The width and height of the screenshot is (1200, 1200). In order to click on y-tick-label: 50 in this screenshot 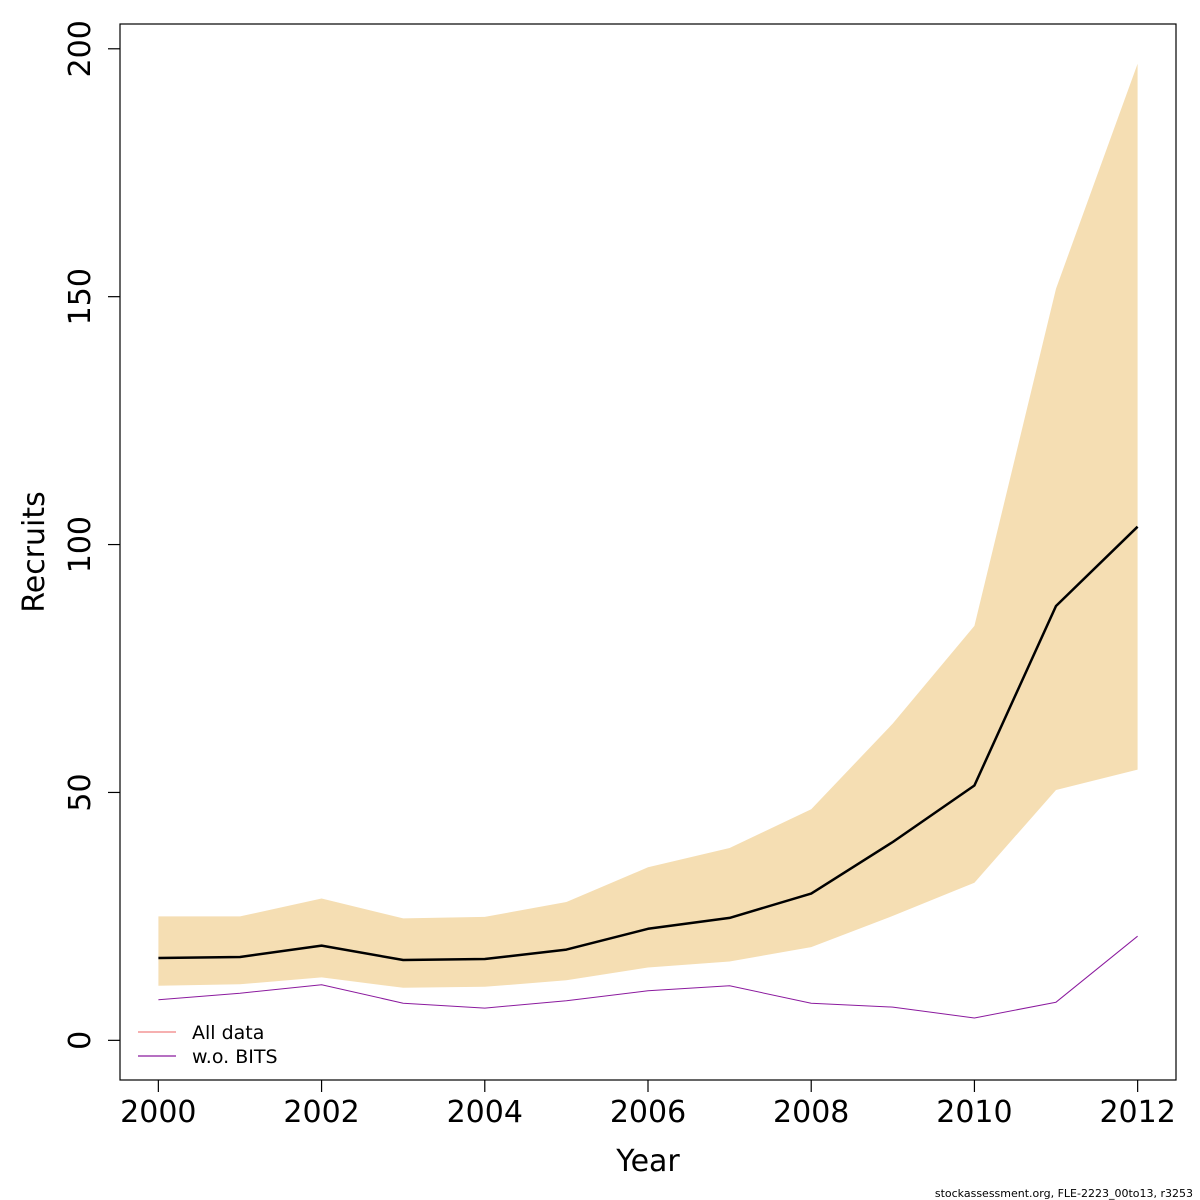, I will do `click(80, 792)`.